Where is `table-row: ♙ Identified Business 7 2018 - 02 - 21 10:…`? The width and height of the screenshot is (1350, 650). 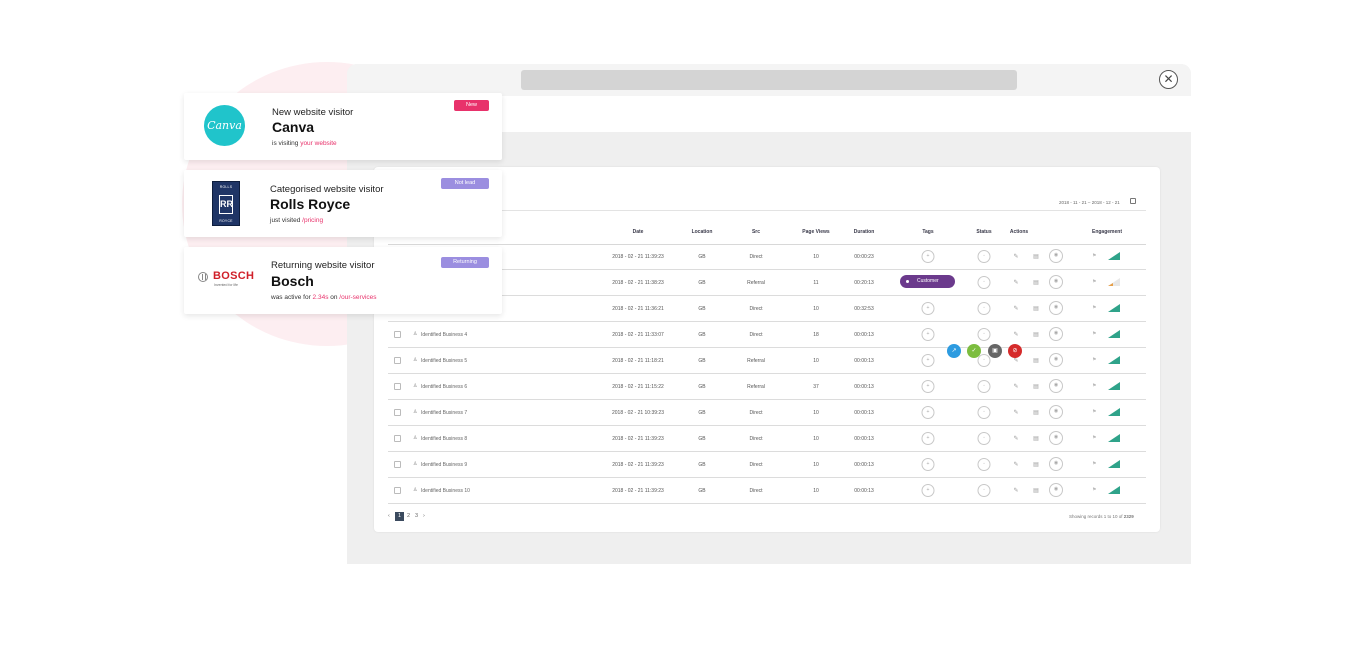
table-row: ♙ Identified Business 7 2018 - 02 - 21 10:… is located at coordinates (767, 413).